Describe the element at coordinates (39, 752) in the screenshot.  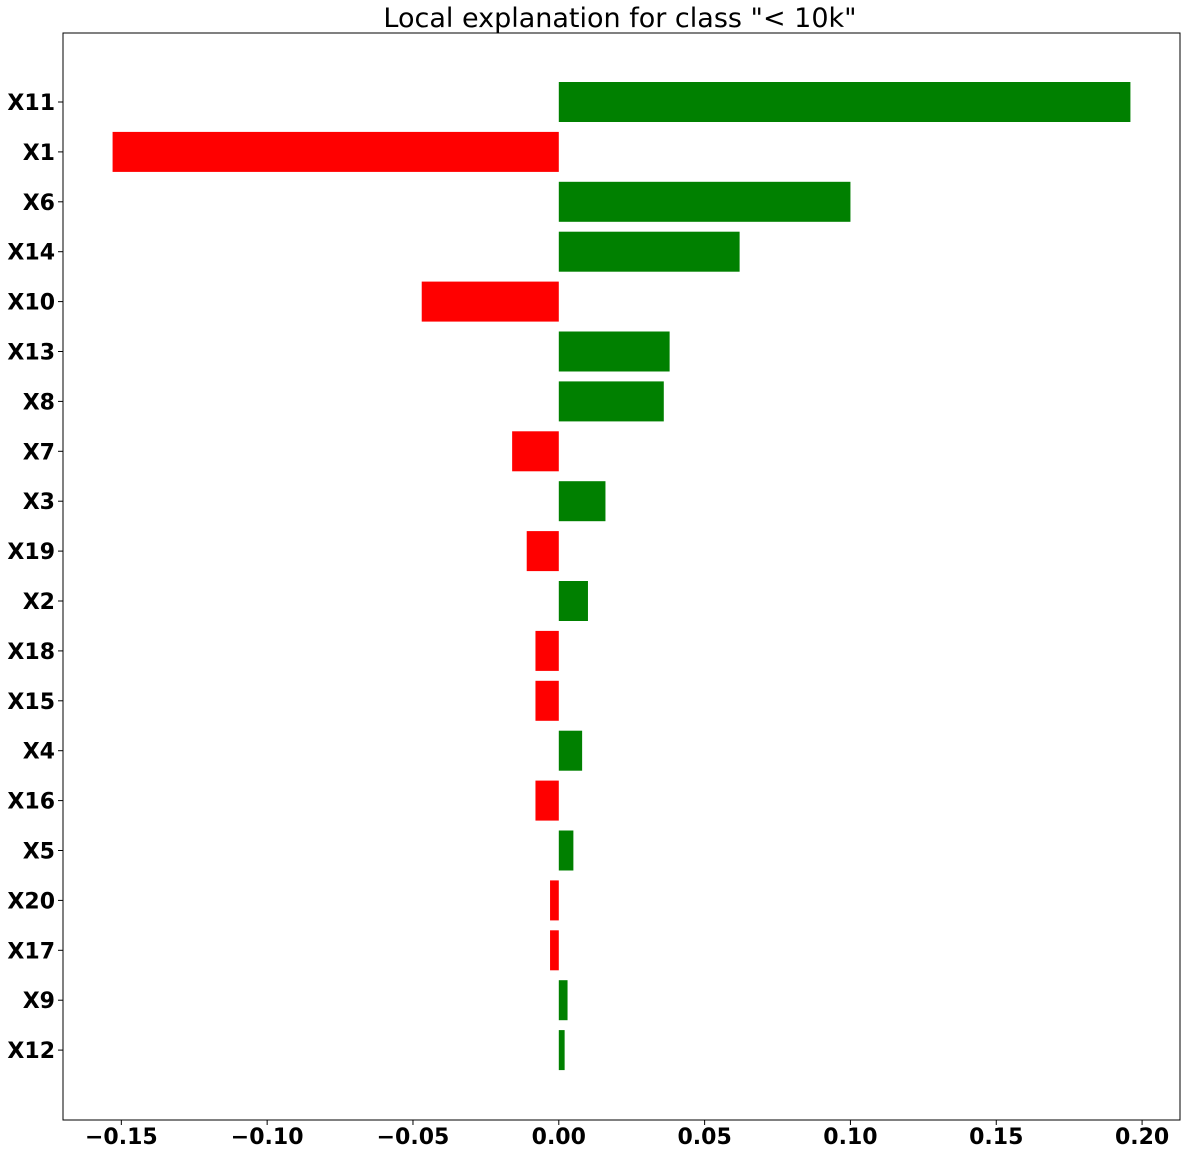
I see `ytick-label: X4` at that location.